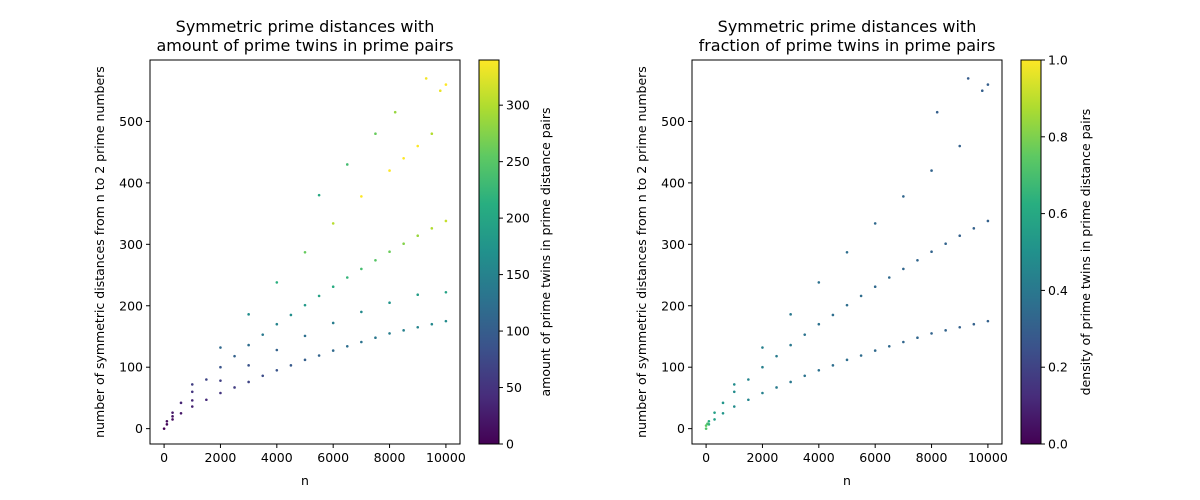 The image size is (1200, 500). I want to click on colorbar, so click(489, 252).